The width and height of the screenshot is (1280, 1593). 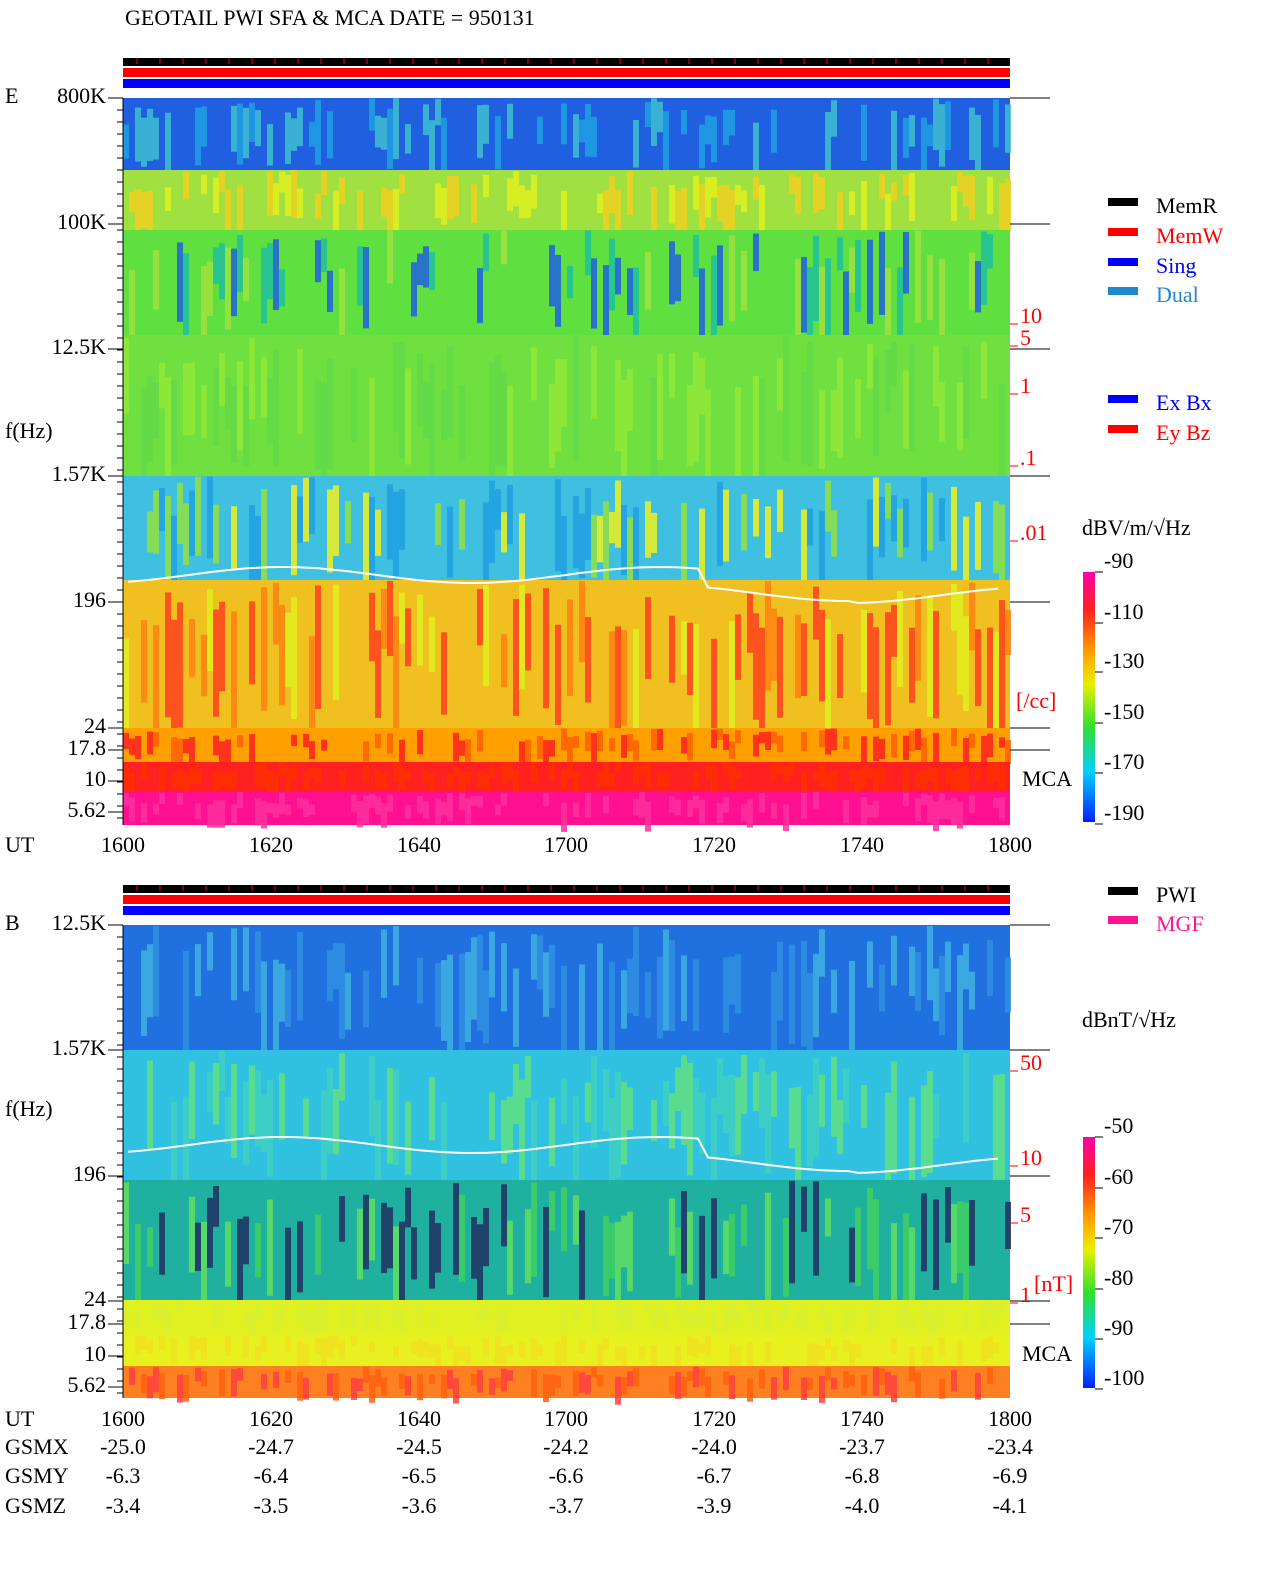 What do you see at coordinates (862, 1418) in the screenshot?
I see `x-tick-label: 1740` at bounding box center [862, 1418].